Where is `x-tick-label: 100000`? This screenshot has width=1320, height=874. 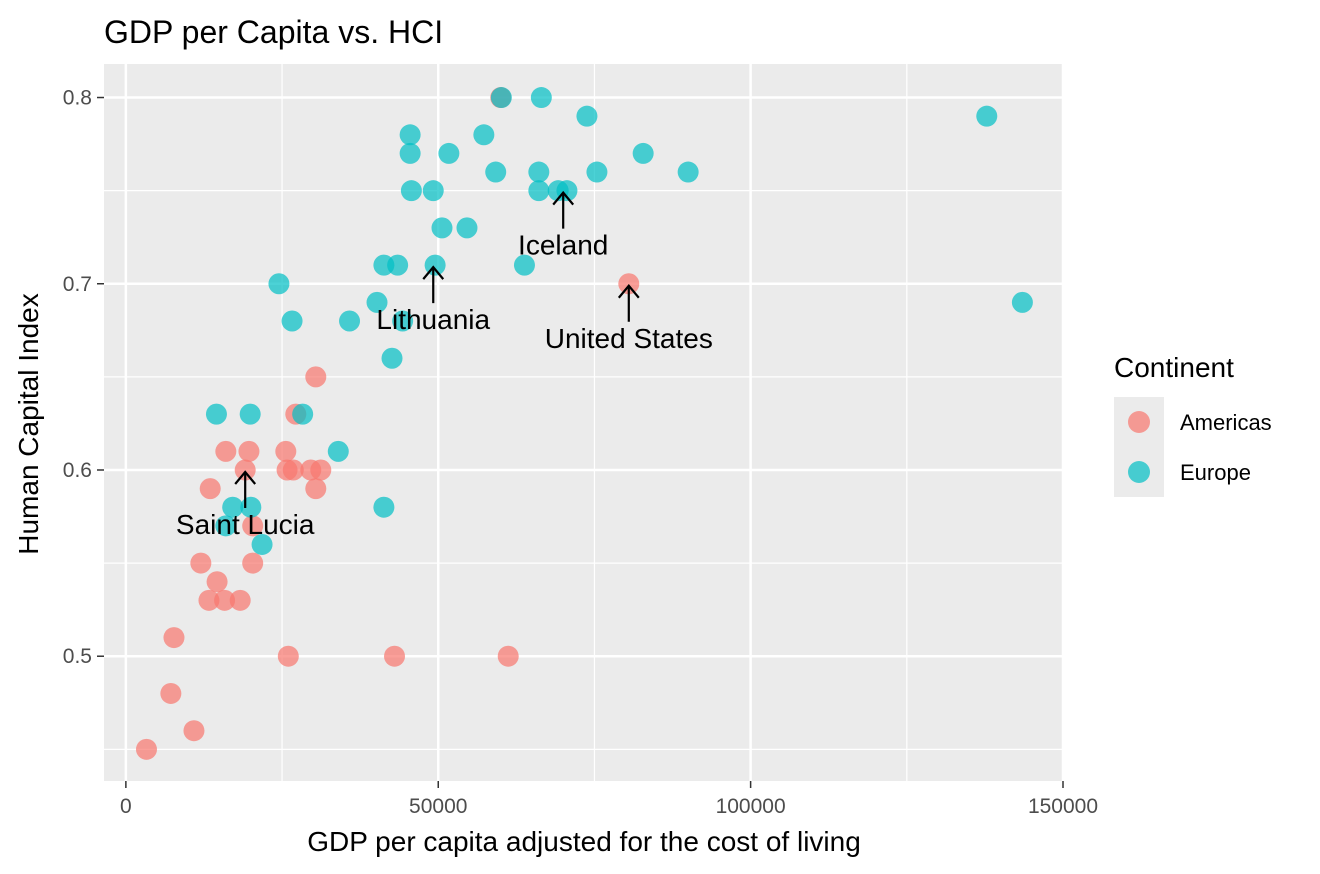
x-tick-label: 100000 is located at coordinates (751, 806).